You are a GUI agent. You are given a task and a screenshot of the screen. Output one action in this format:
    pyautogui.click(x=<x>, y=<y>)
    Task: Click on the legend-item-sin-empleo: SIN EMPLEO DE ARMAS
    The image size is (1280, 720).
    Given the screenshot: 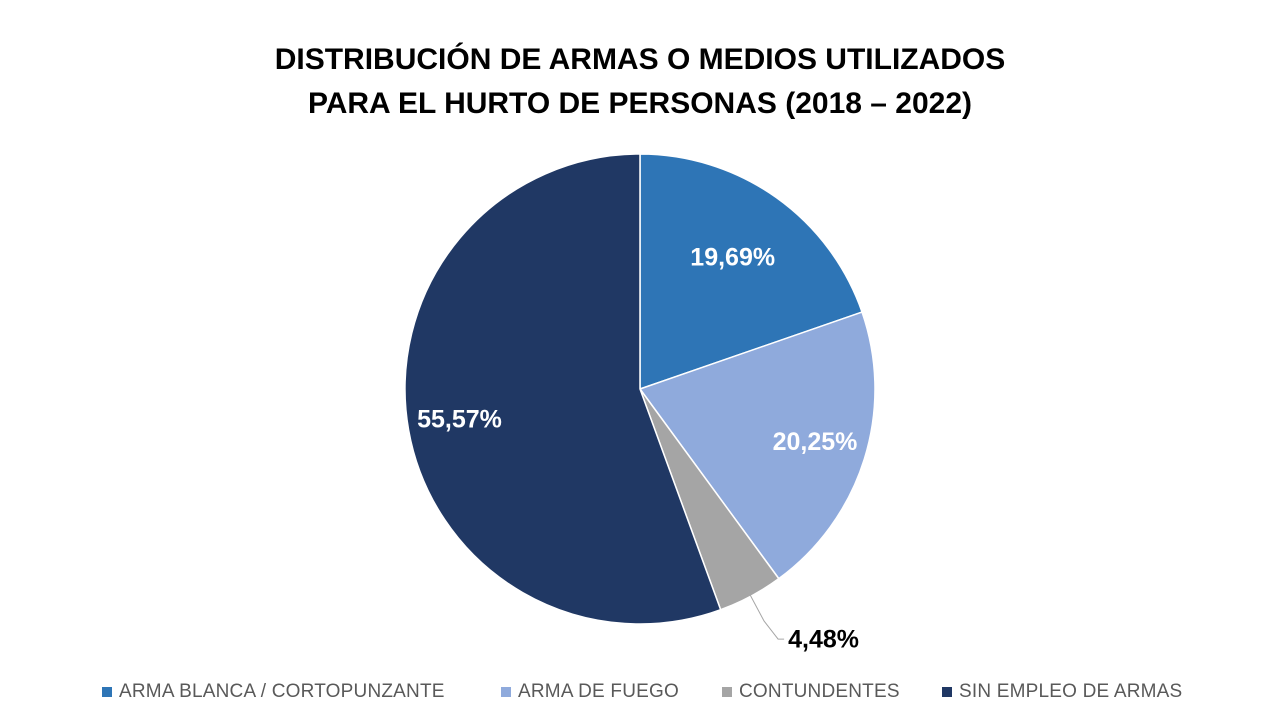 What is the action you would take?
    pyautogui.click(x=1062, y=692)
    